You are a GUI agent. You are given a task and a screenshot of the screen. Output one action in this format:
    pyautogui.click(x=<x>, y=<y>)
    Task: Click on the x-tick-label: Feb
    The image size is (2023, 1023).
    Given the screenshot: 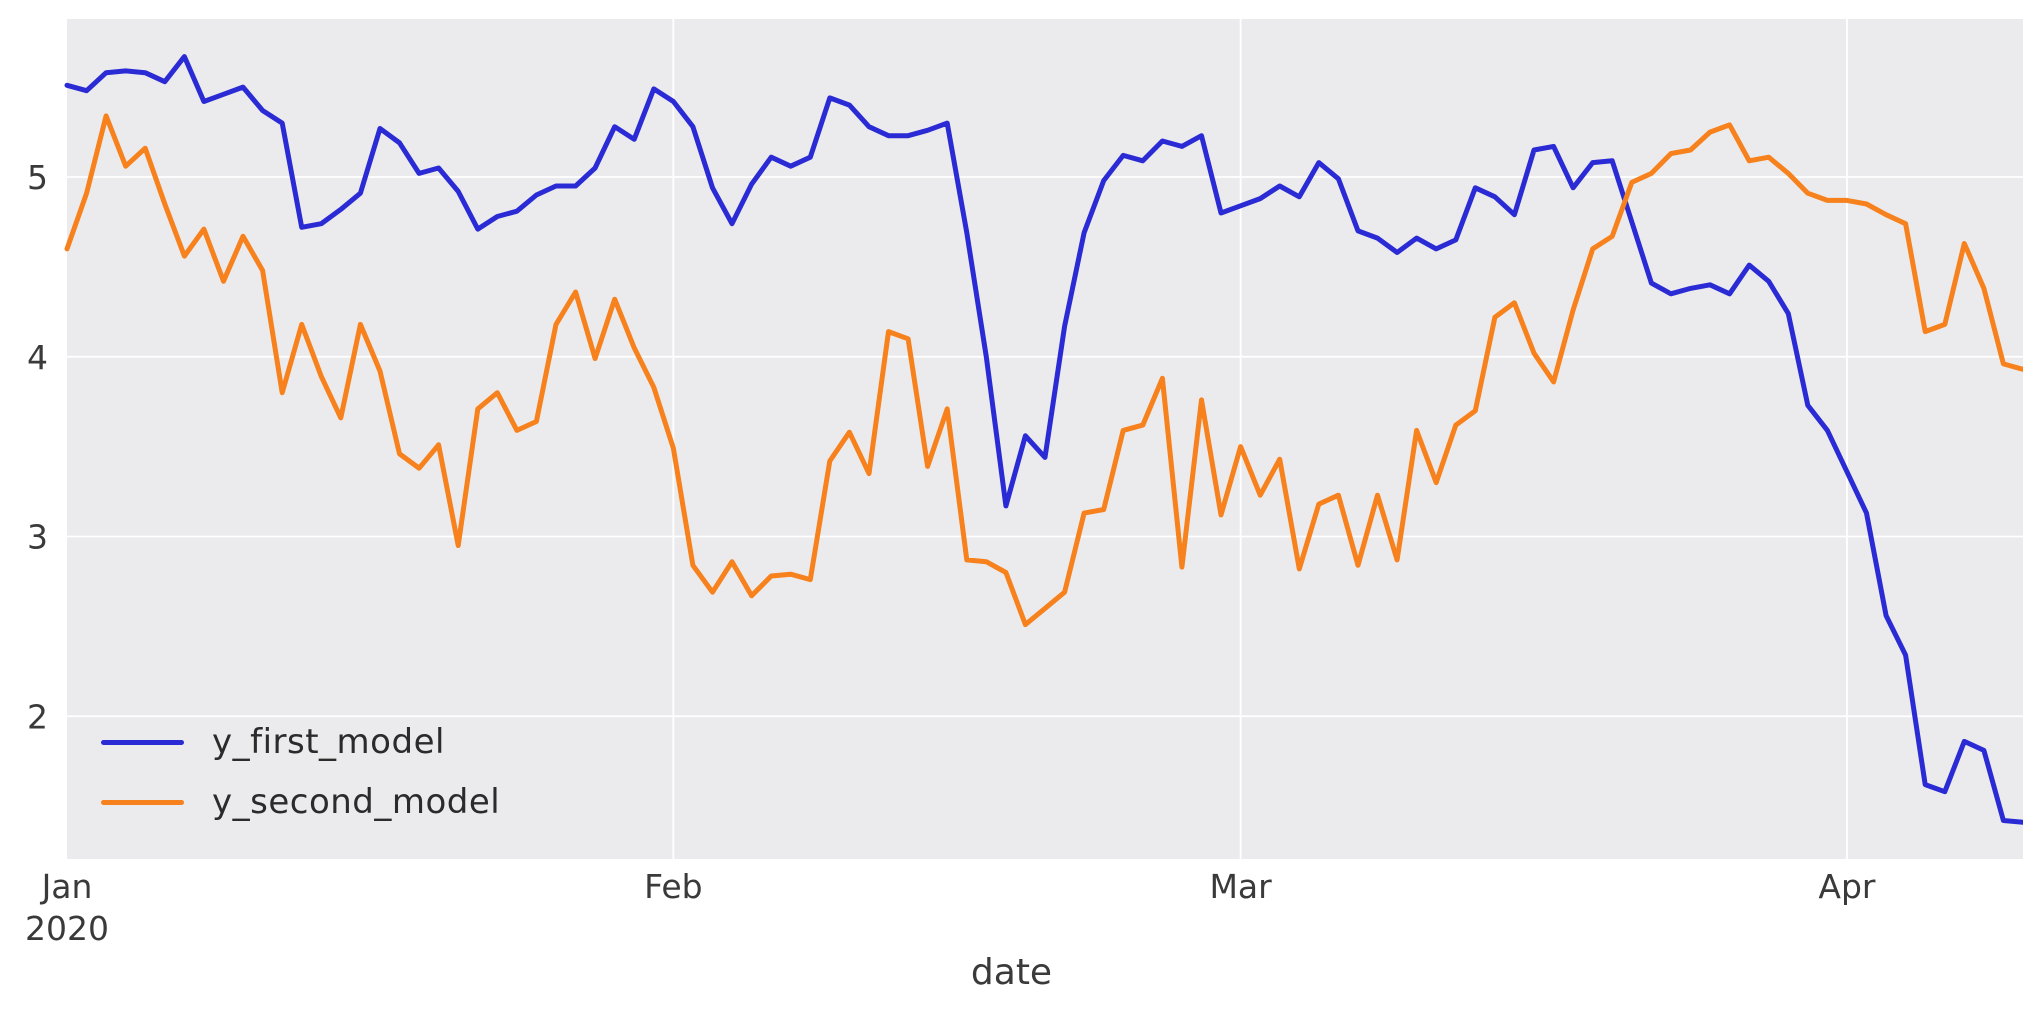 What is the action you would take?
    pyautogui.click(x=673, y=886)
    